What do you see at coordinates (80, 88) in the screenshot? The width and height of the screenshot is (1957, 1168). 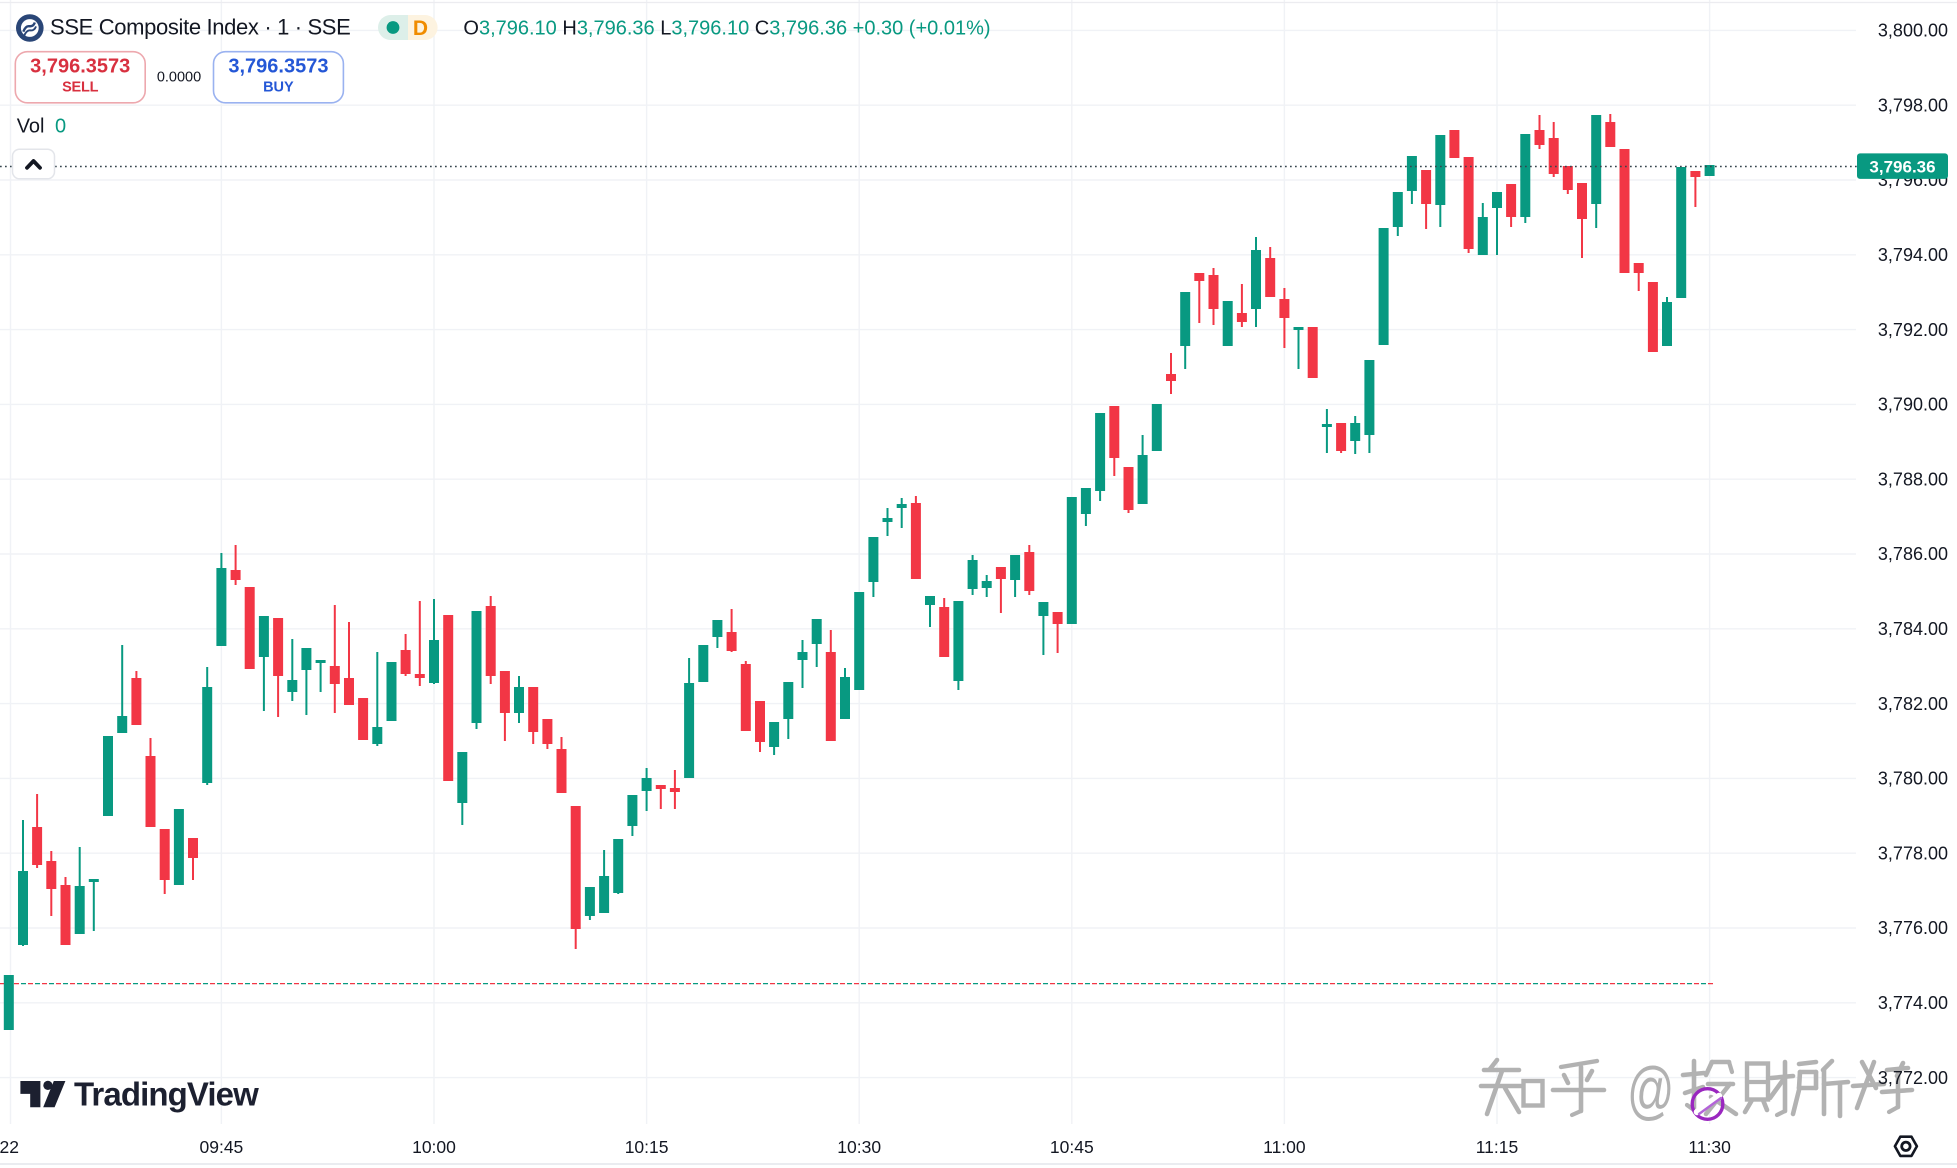 I see `svg-text: SELL` at bounding box center [80, 88].